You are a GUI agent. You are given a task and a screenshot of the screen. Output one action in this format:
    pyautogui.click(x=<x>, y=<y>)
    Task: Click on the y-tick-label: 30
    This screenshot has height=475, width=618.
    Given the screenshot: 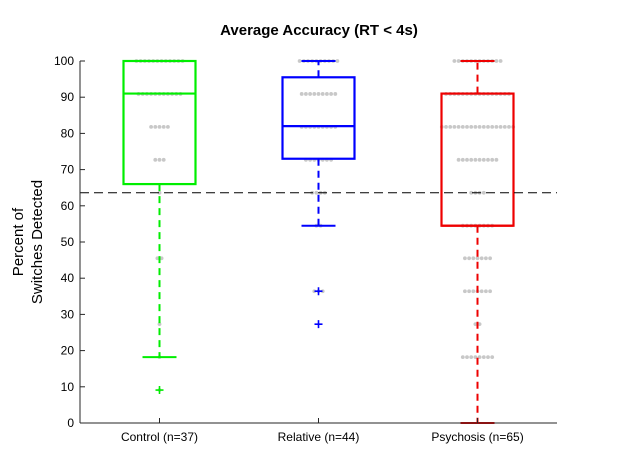 What is the action you would take?
    pyautogui.click(x=68, y=314)
    